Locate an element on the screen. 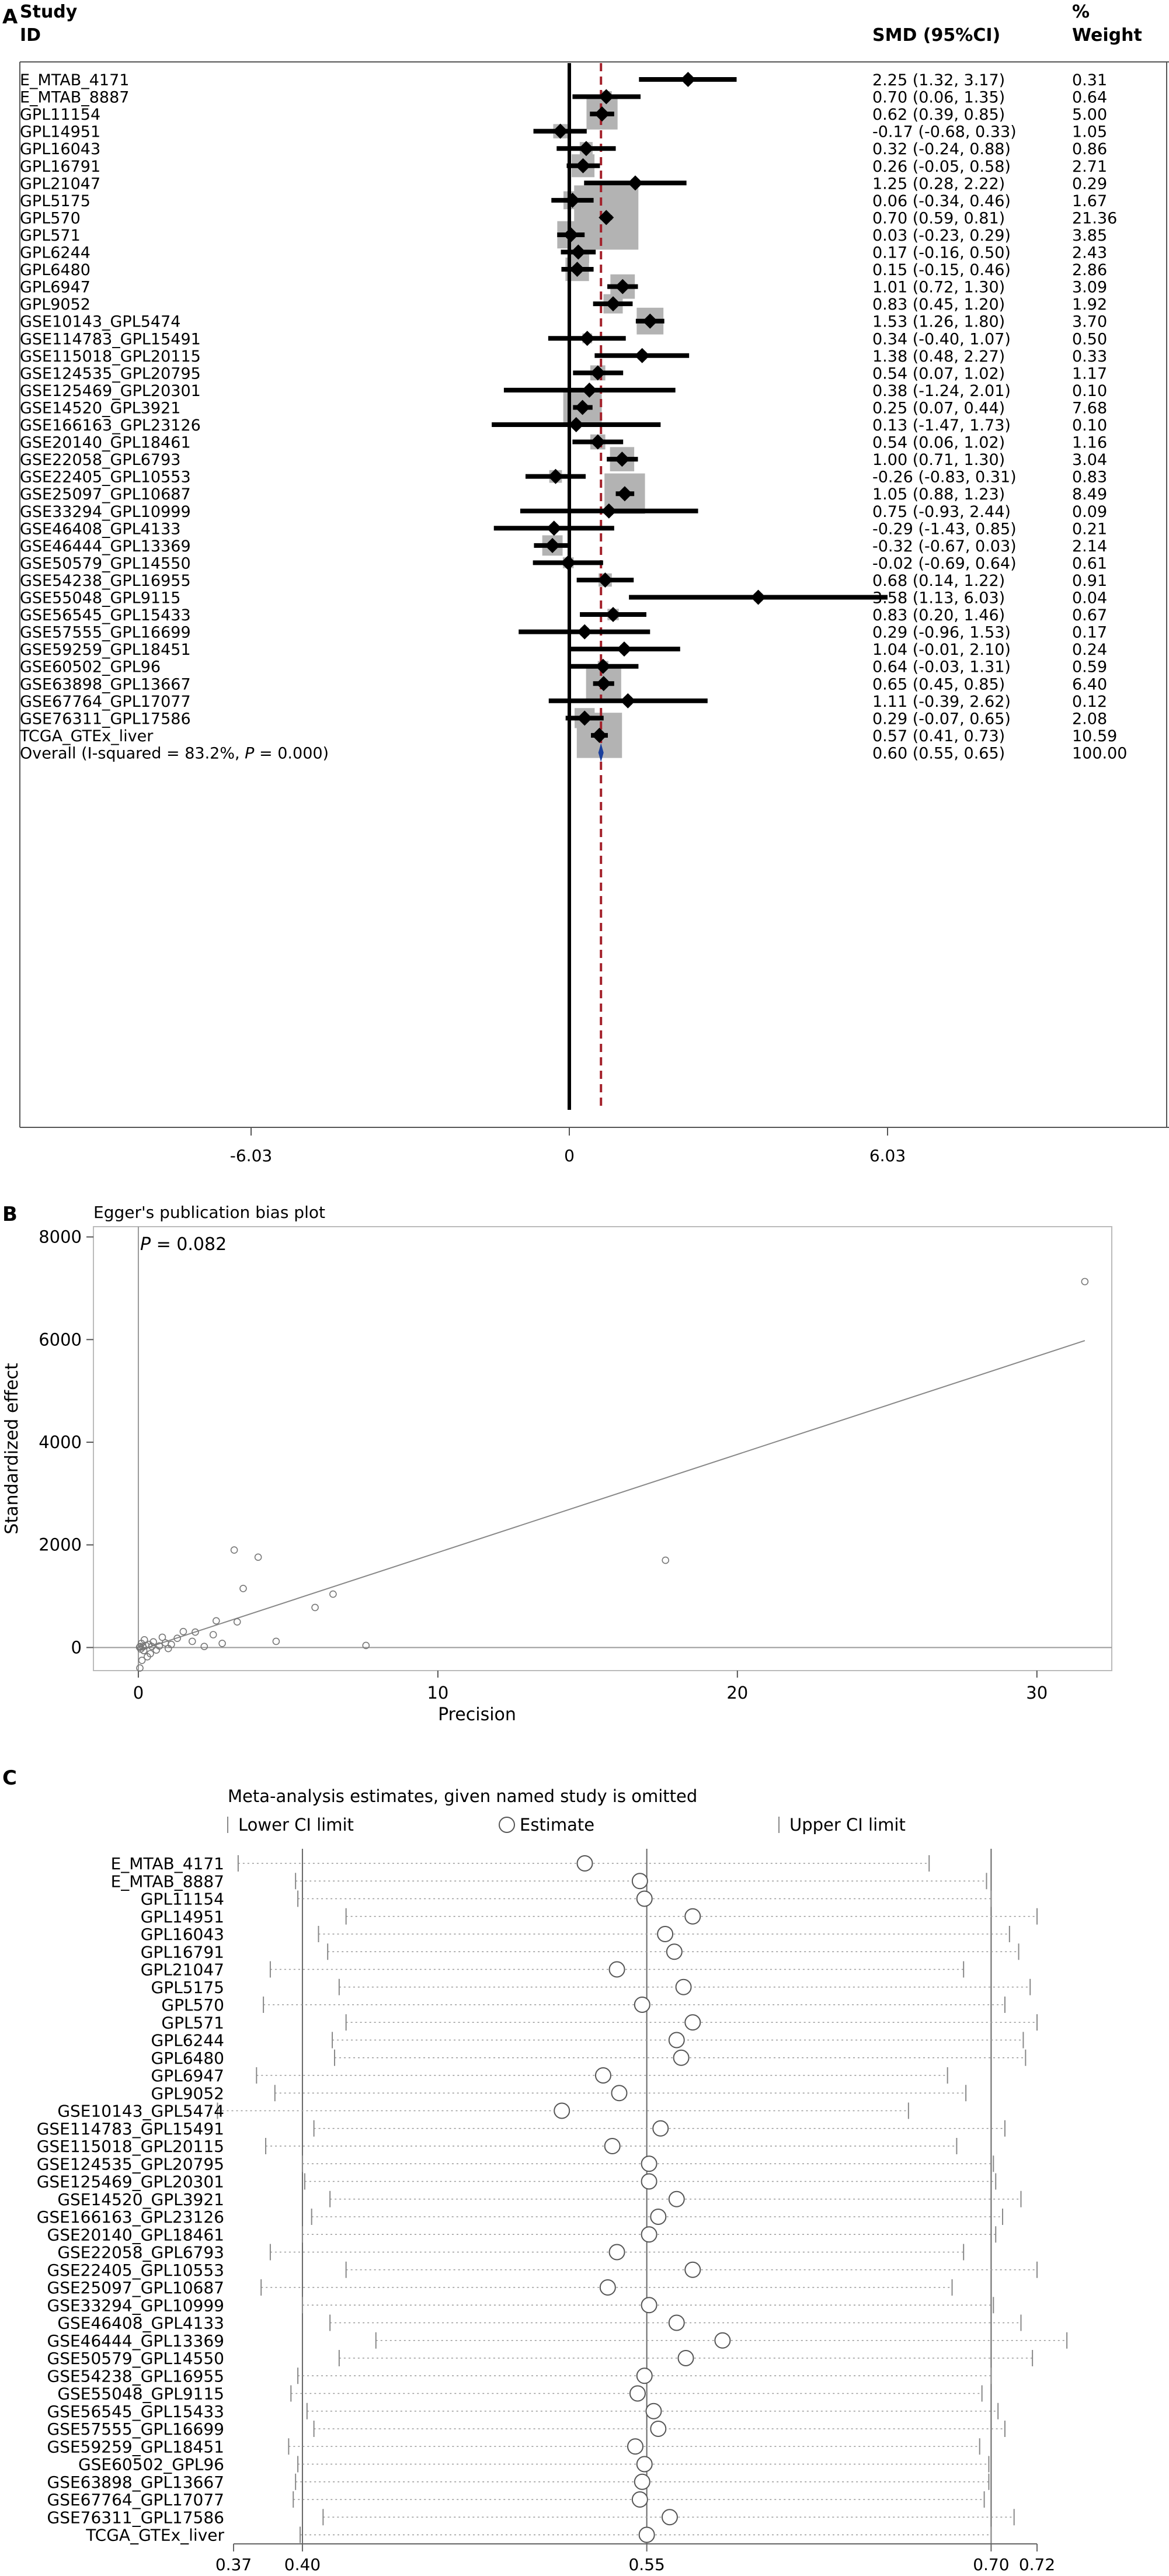 This screenshot has height=2576, width=1169. omitted-study-label: GSE10143_GPL5474 is located at coordinates (140, 2111).